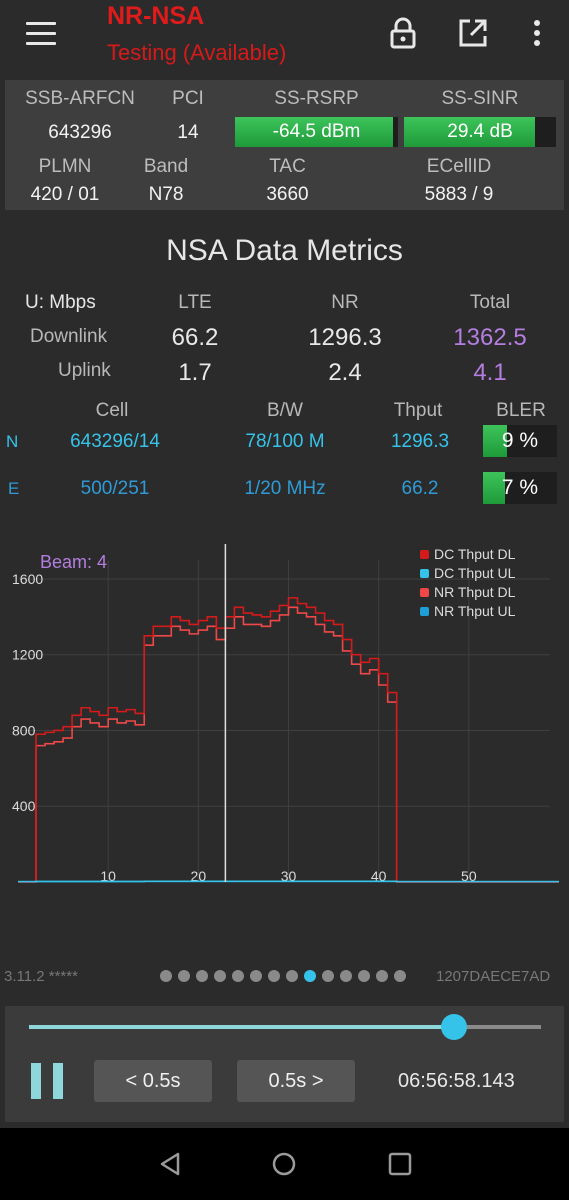 This screenshot has height=1200, width=569. Describe the element at coordinates (24, 806) in the screenshot. I see `y-tick-label: 400` at that location.